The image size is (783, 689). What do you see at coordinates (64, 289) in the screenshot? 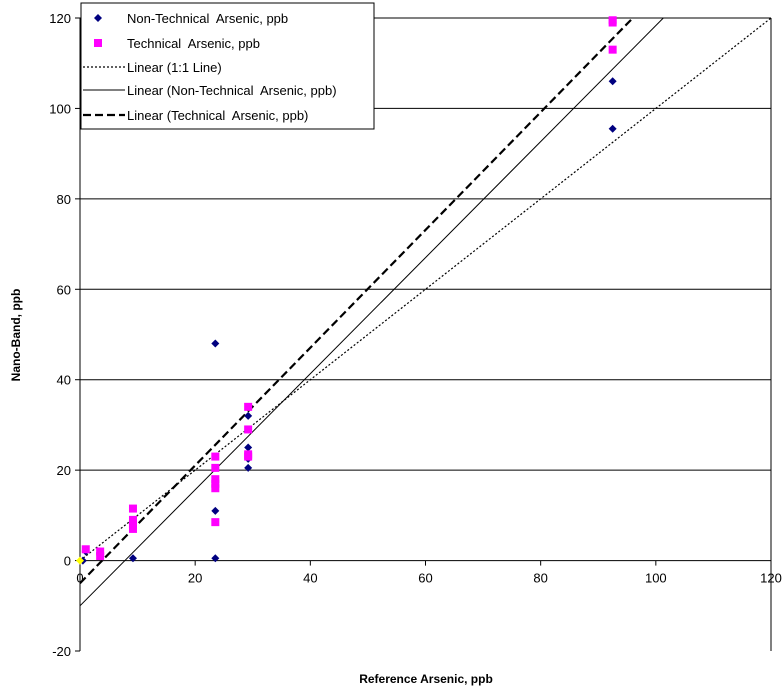
I see `y-tick-label: 60` at bounding box center [64, 289].